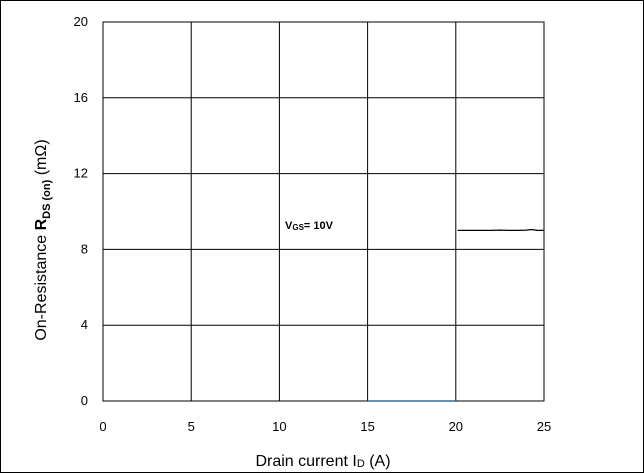 This screenshot has height=473, width=644. Describe the element at coordinates (325, 426) in the screenshot. I see `x-tick-labels: 0 5 10 15 20 25` at that location.